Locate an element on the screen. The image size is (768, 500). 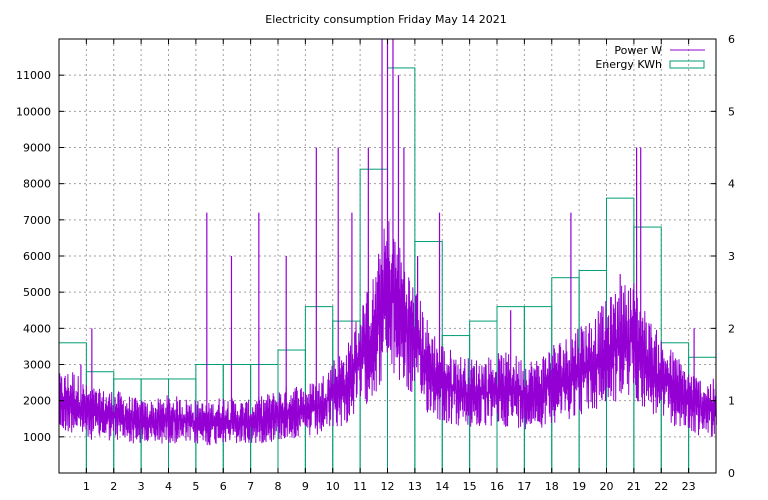
x-tick-label: 15 is located at coordinates (470, 486).